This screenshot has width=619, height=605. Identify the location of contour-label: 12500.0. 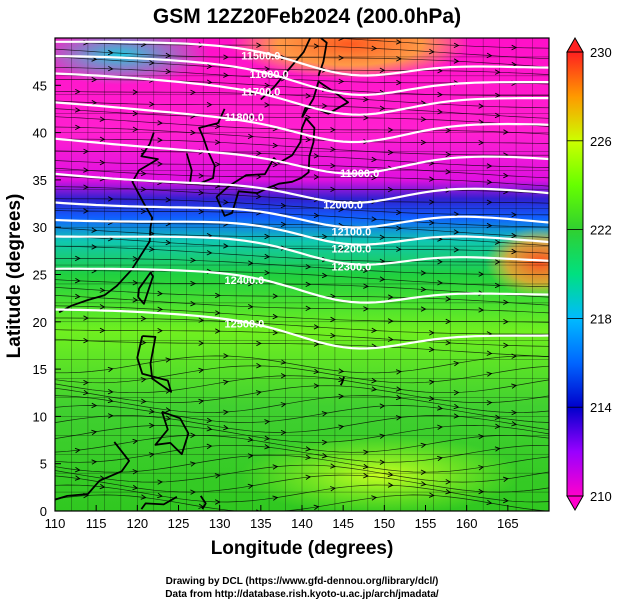
(244, 324).